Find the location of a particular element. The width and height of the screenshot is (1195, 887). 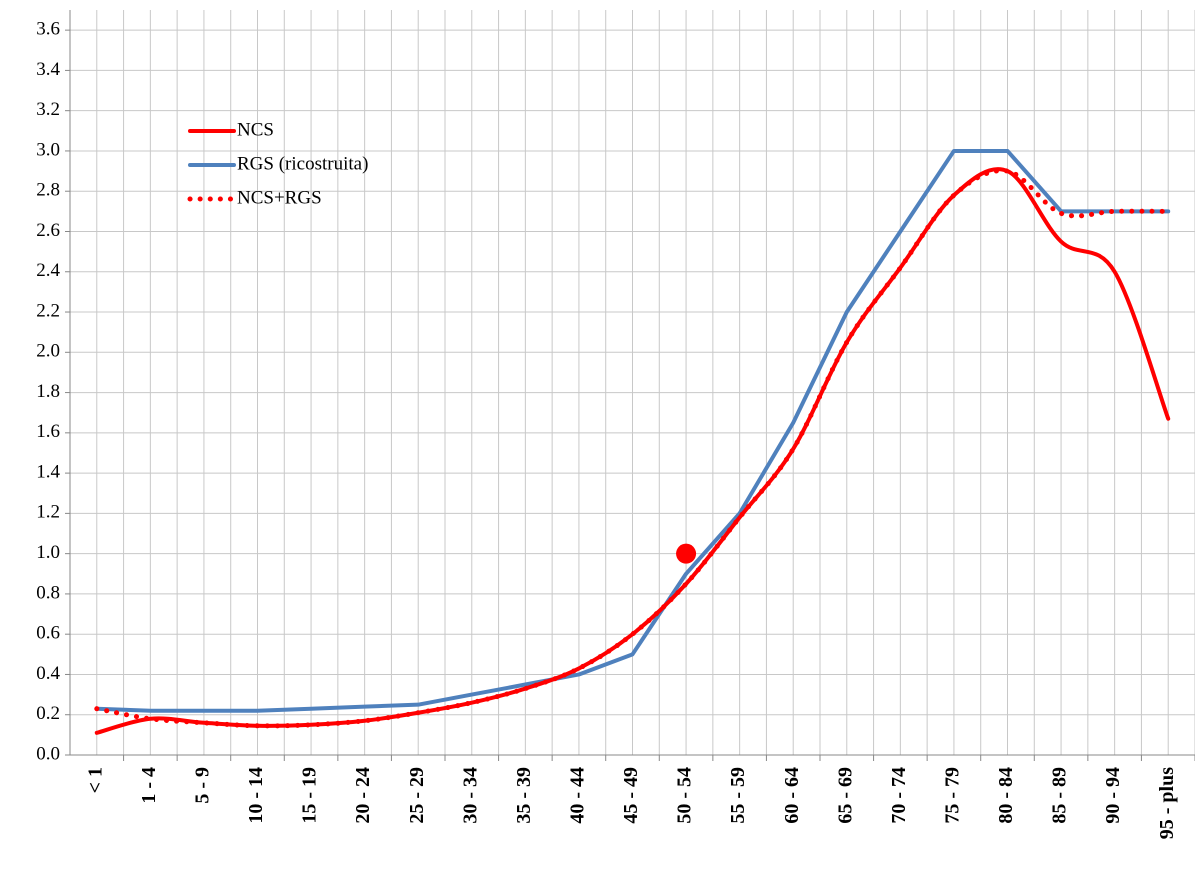

x-tick-label: 95 - plus is located at coordinates (1167, 803).